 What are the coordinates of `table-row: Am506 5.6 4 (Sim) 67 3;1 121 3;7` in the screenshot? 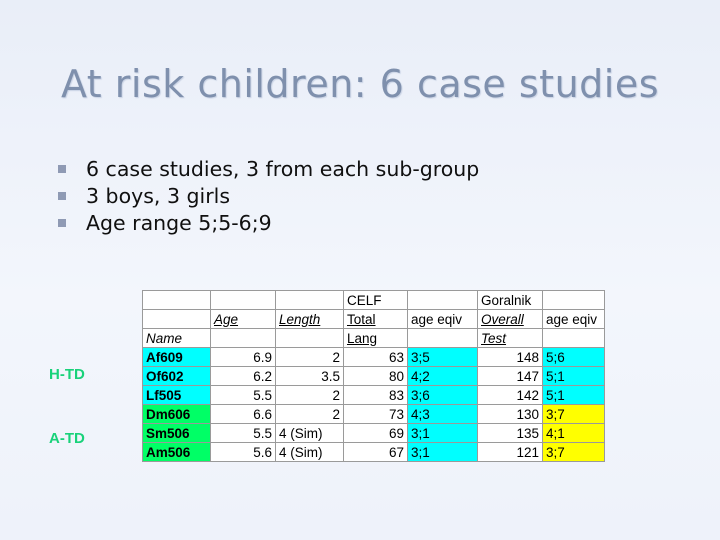 It's located at (373, 452).